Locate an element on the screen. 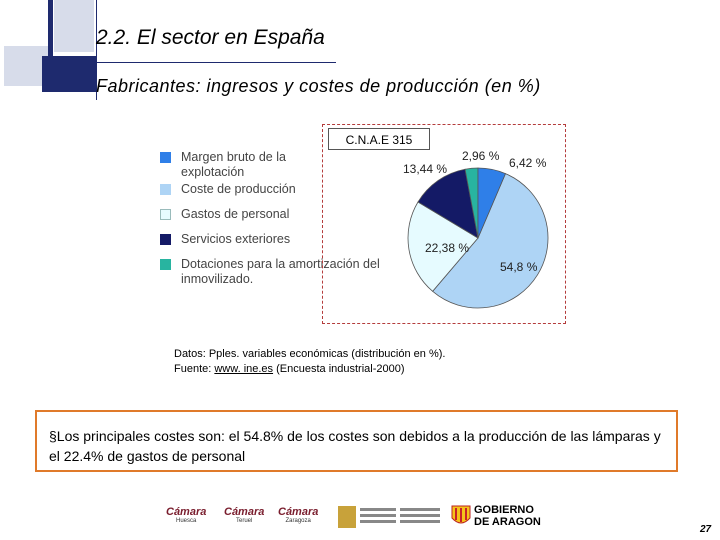 Image resolution: width=720 pixels, height=540 pixels. slide-title: 2.2. El sector en España is located at coordinates (210, 37).